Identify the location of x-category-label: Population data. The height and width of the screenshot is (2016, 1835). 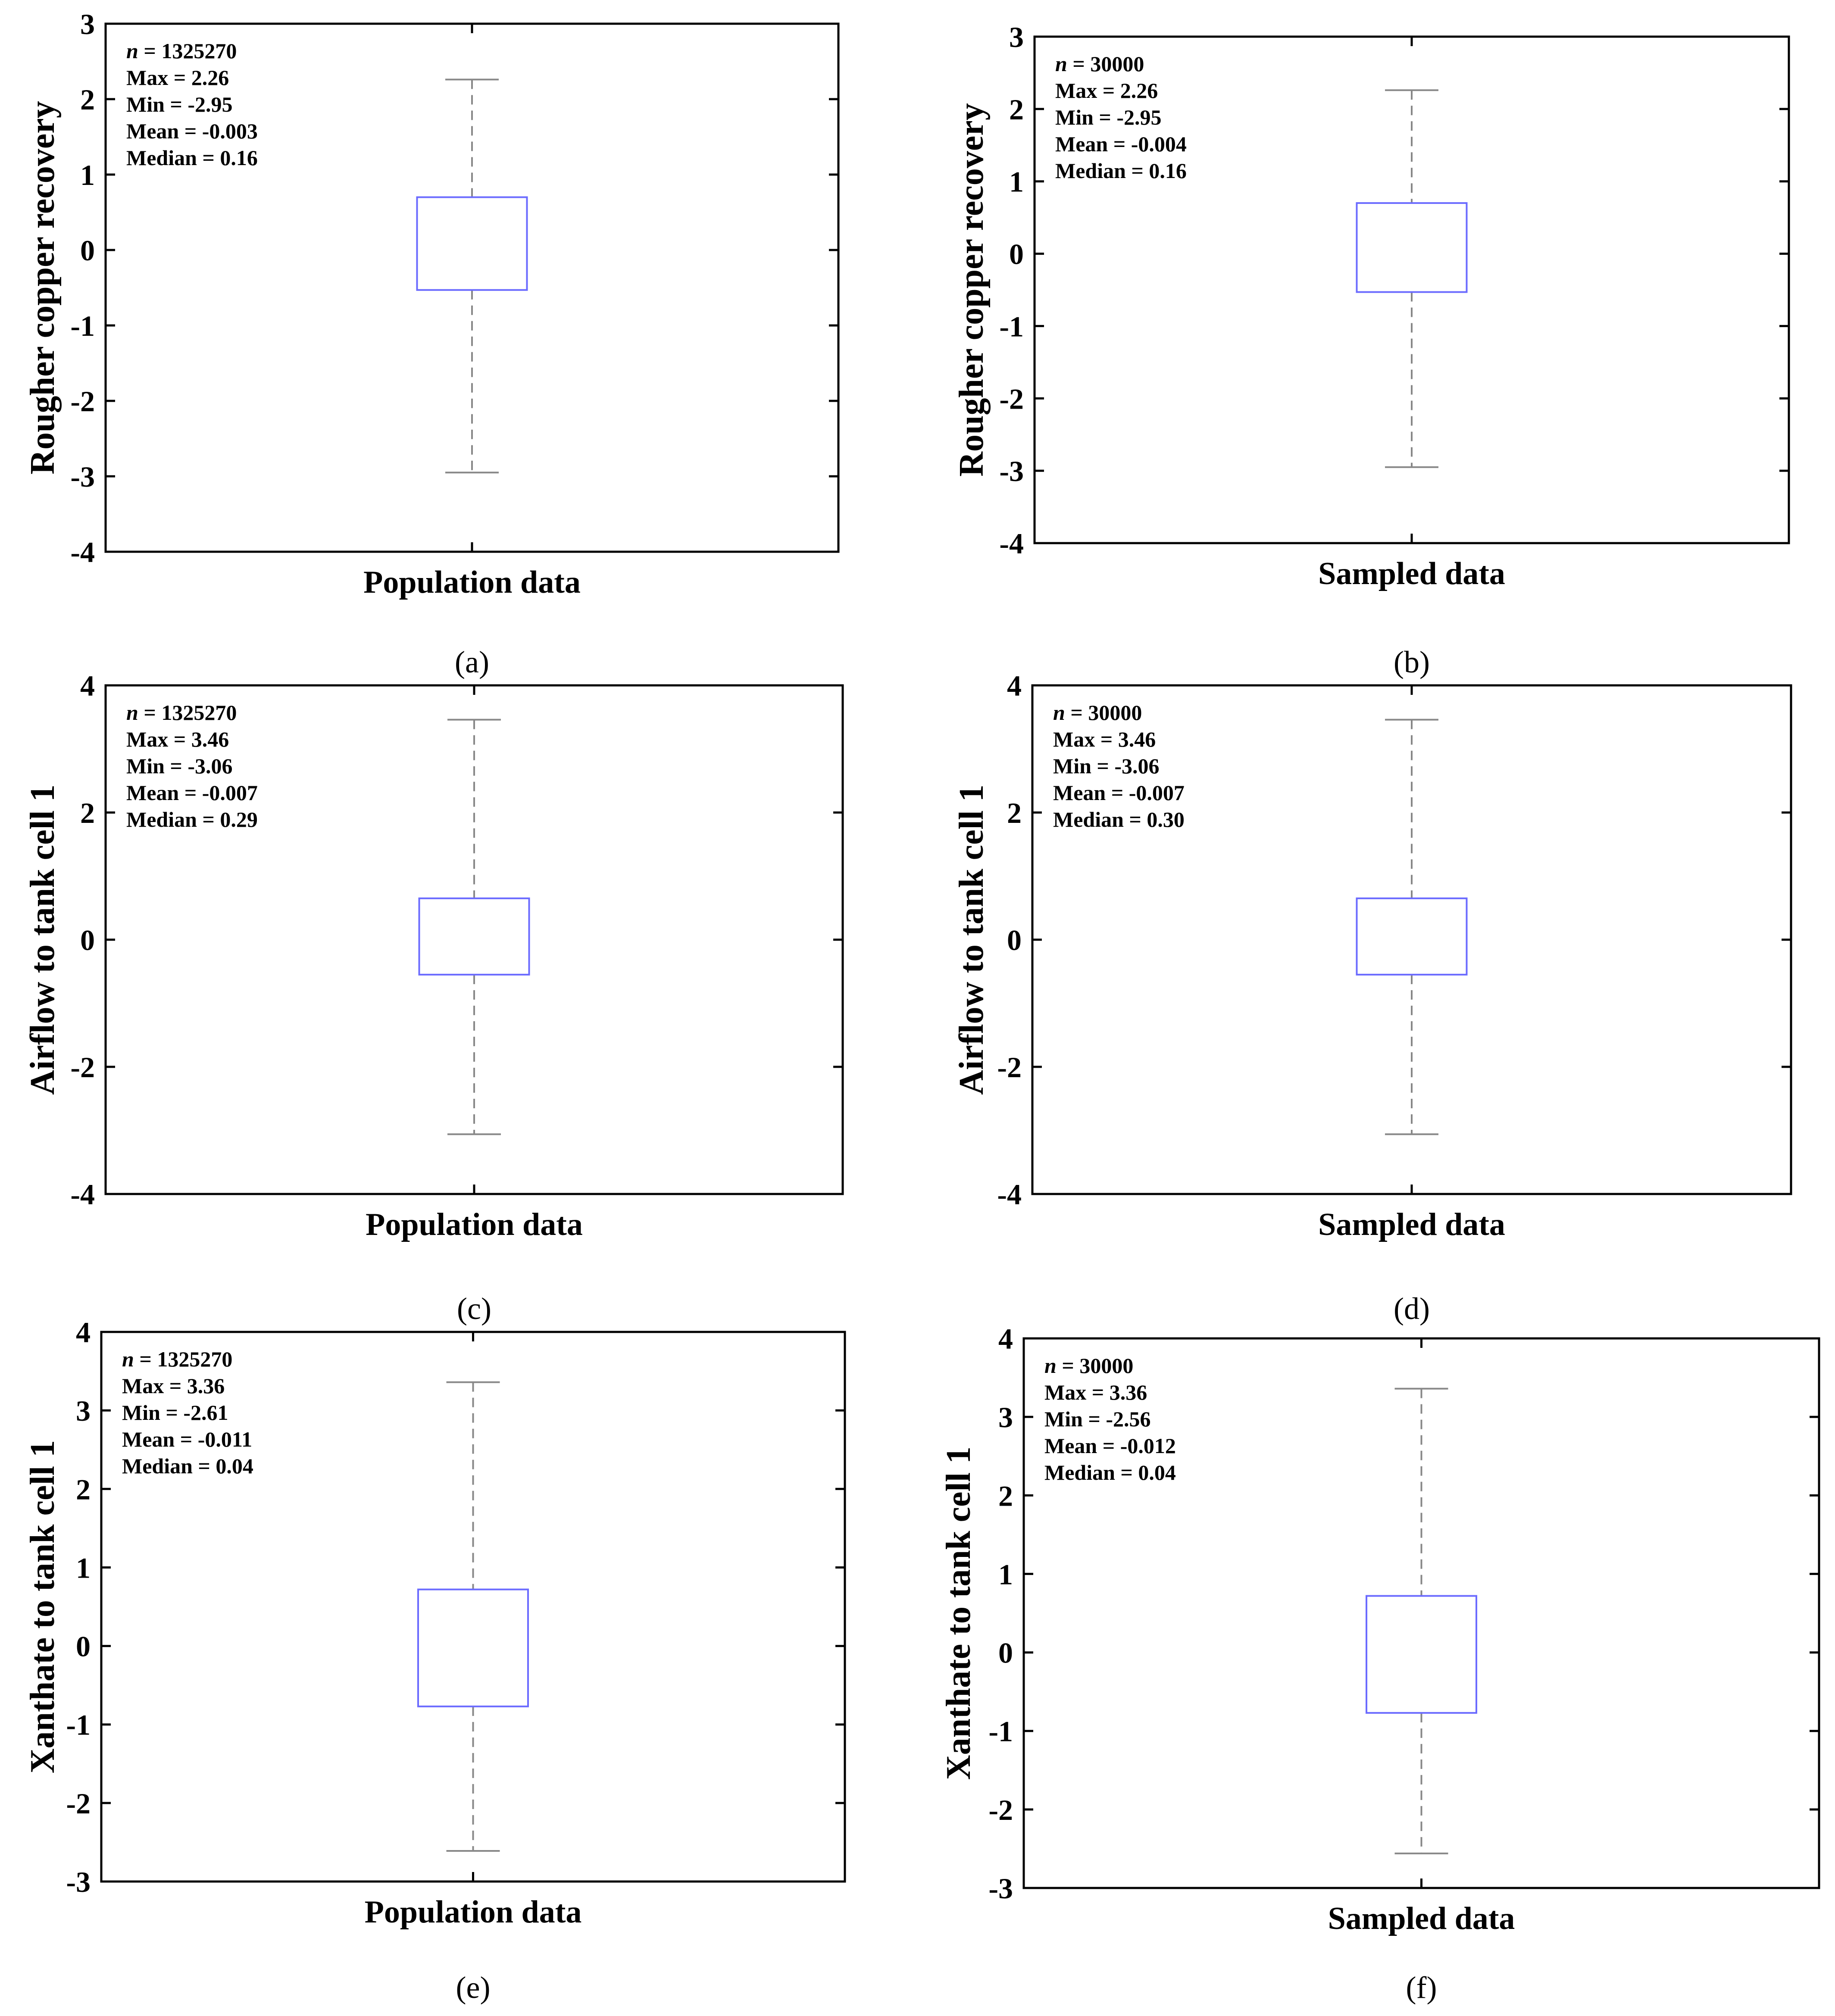
(474, 1912).